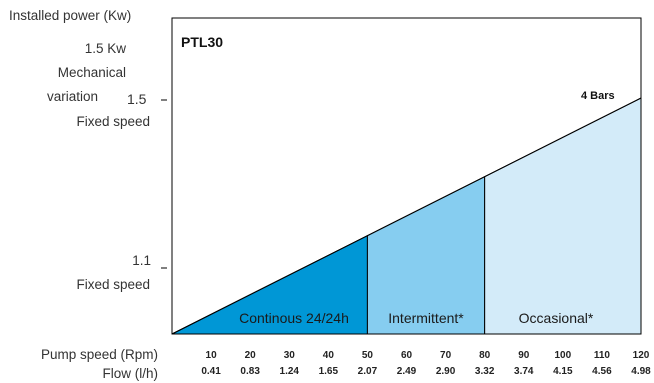  I want to click on y-axis-title: Installed power (Kw), so click(70, 15).